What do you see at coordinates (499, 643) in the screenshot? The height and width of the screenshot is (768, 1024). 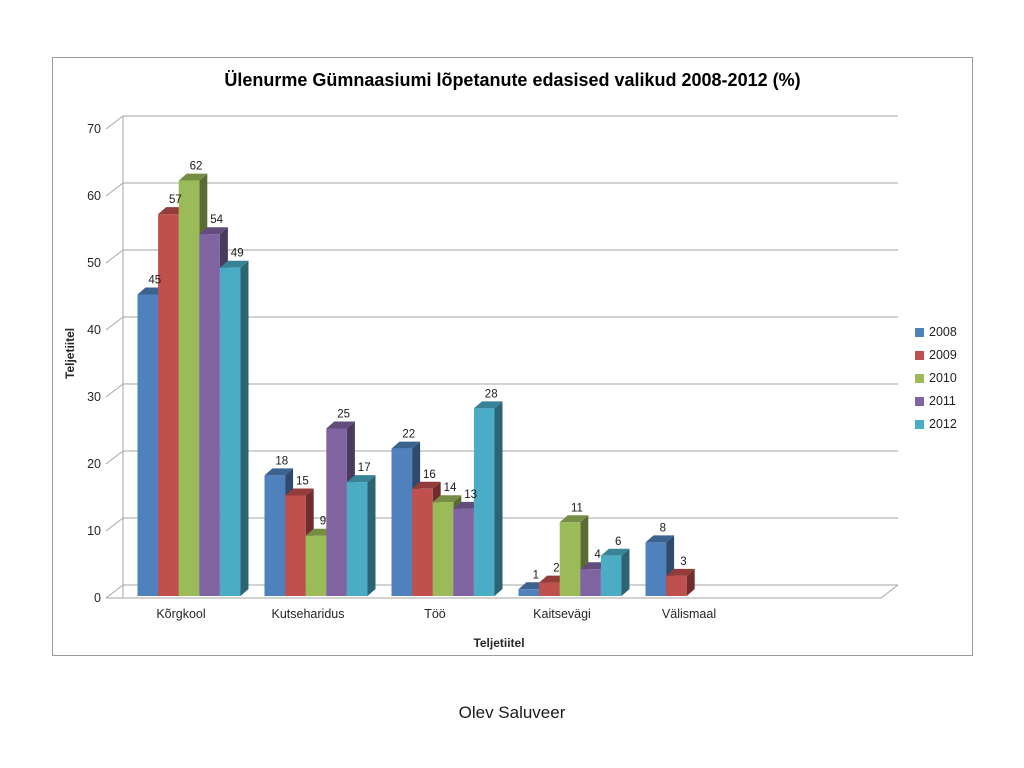 I see `x-axis-title: Teljetiitel` at bounding box center [499, 643].